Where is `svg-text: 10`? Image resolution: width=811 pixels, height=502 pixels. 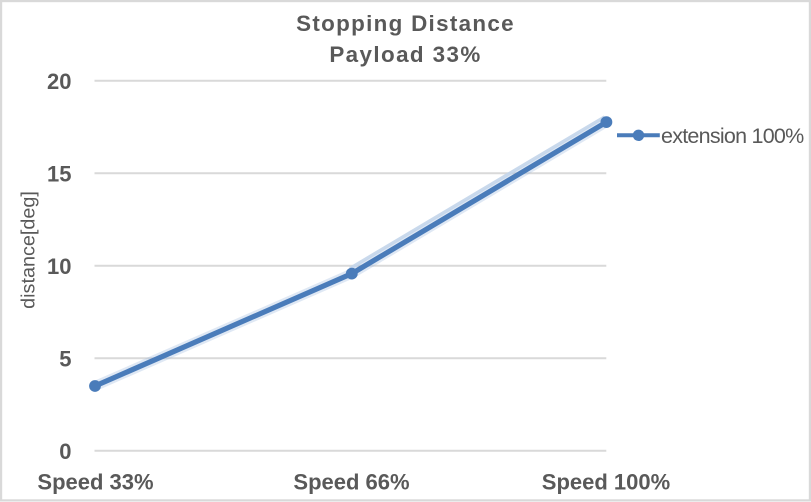
svg-text: 10 is located at coordinates (59, 266).